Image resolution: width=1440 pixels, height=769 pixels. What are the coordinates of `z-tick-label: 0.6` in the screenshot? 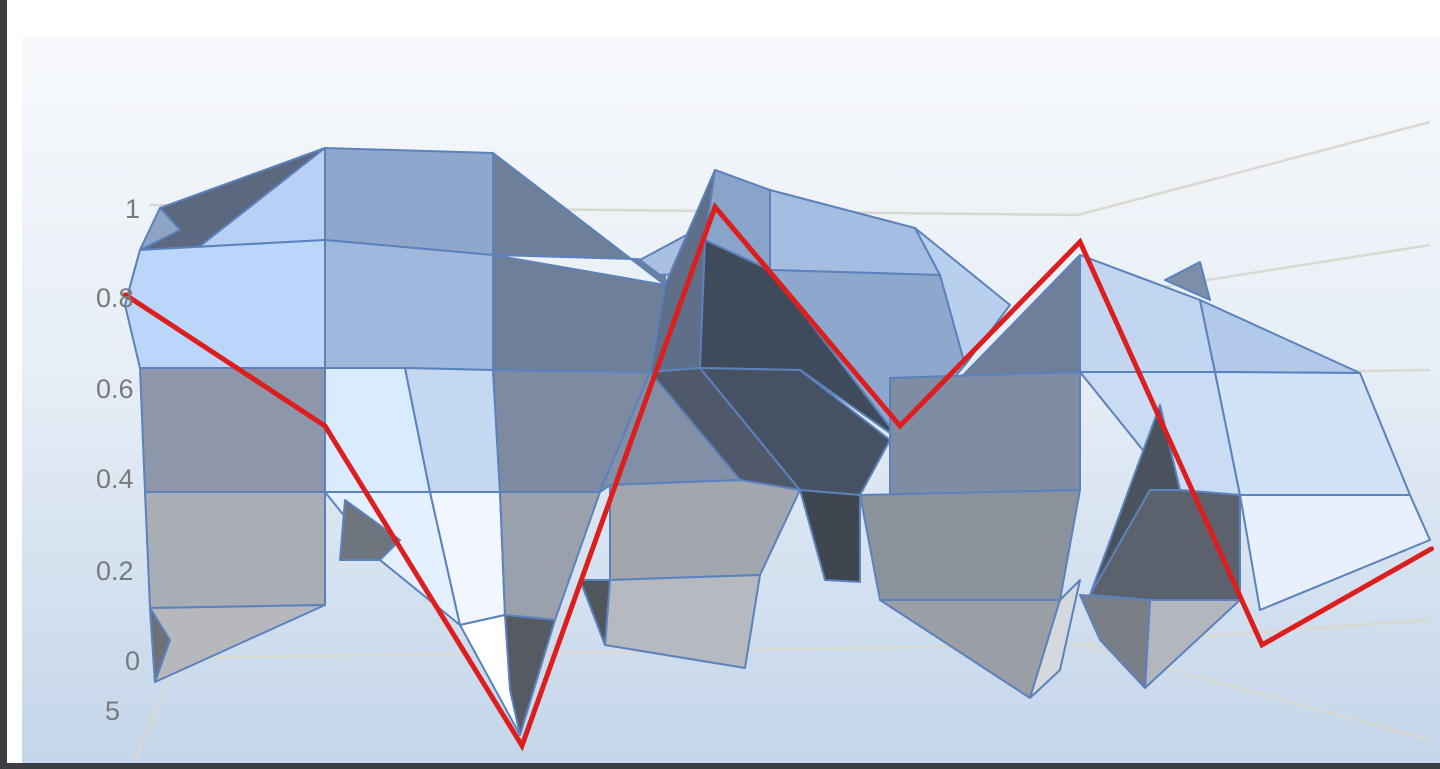 It's located at (115, 389).